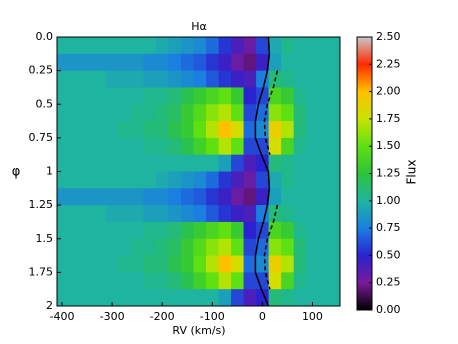 Image resolution: width=458 pixels, height=344 pixels. I want to click on x-tick-label: -400, so click(62, 316).